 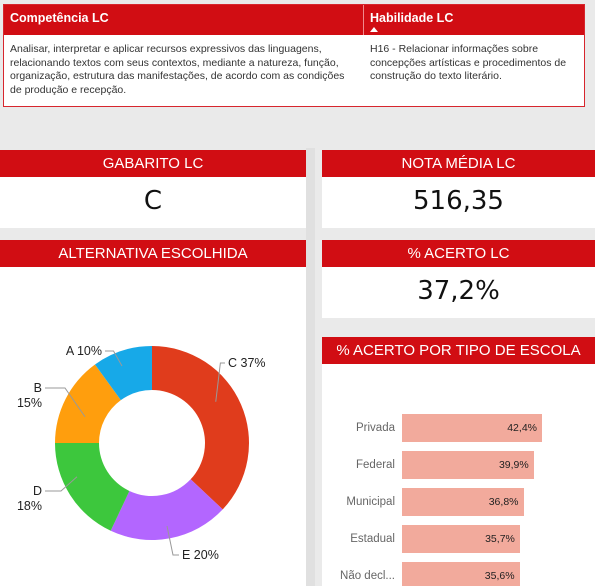 What do you see at coordinates (200, 428) in the screenshot?
I see `donut-slice-c` at bounding box center [200, 428].